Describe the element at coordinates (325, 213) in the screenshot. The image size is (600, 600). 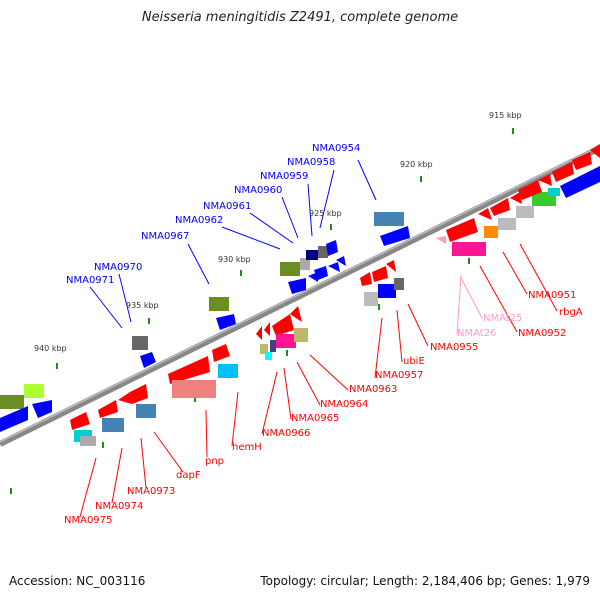
I see `tick-label: 925 kbp` at that location.